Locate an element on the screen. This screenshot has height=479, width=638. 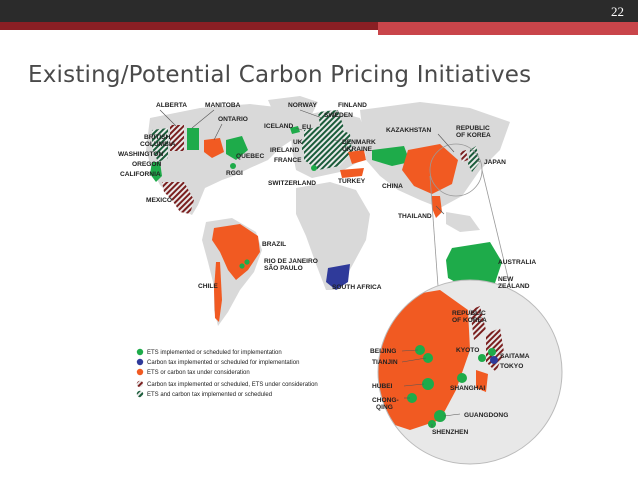
label-ukraine: UKRAINE is located at coordinates (357, 149).